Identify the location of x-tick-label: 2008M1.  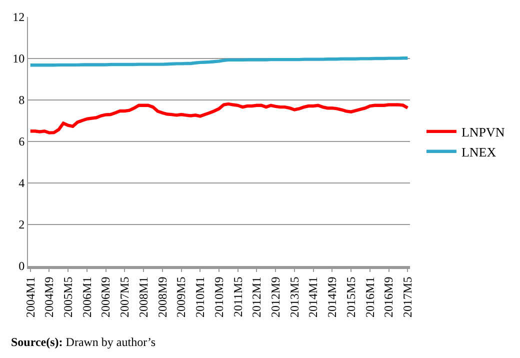
(143, 297).